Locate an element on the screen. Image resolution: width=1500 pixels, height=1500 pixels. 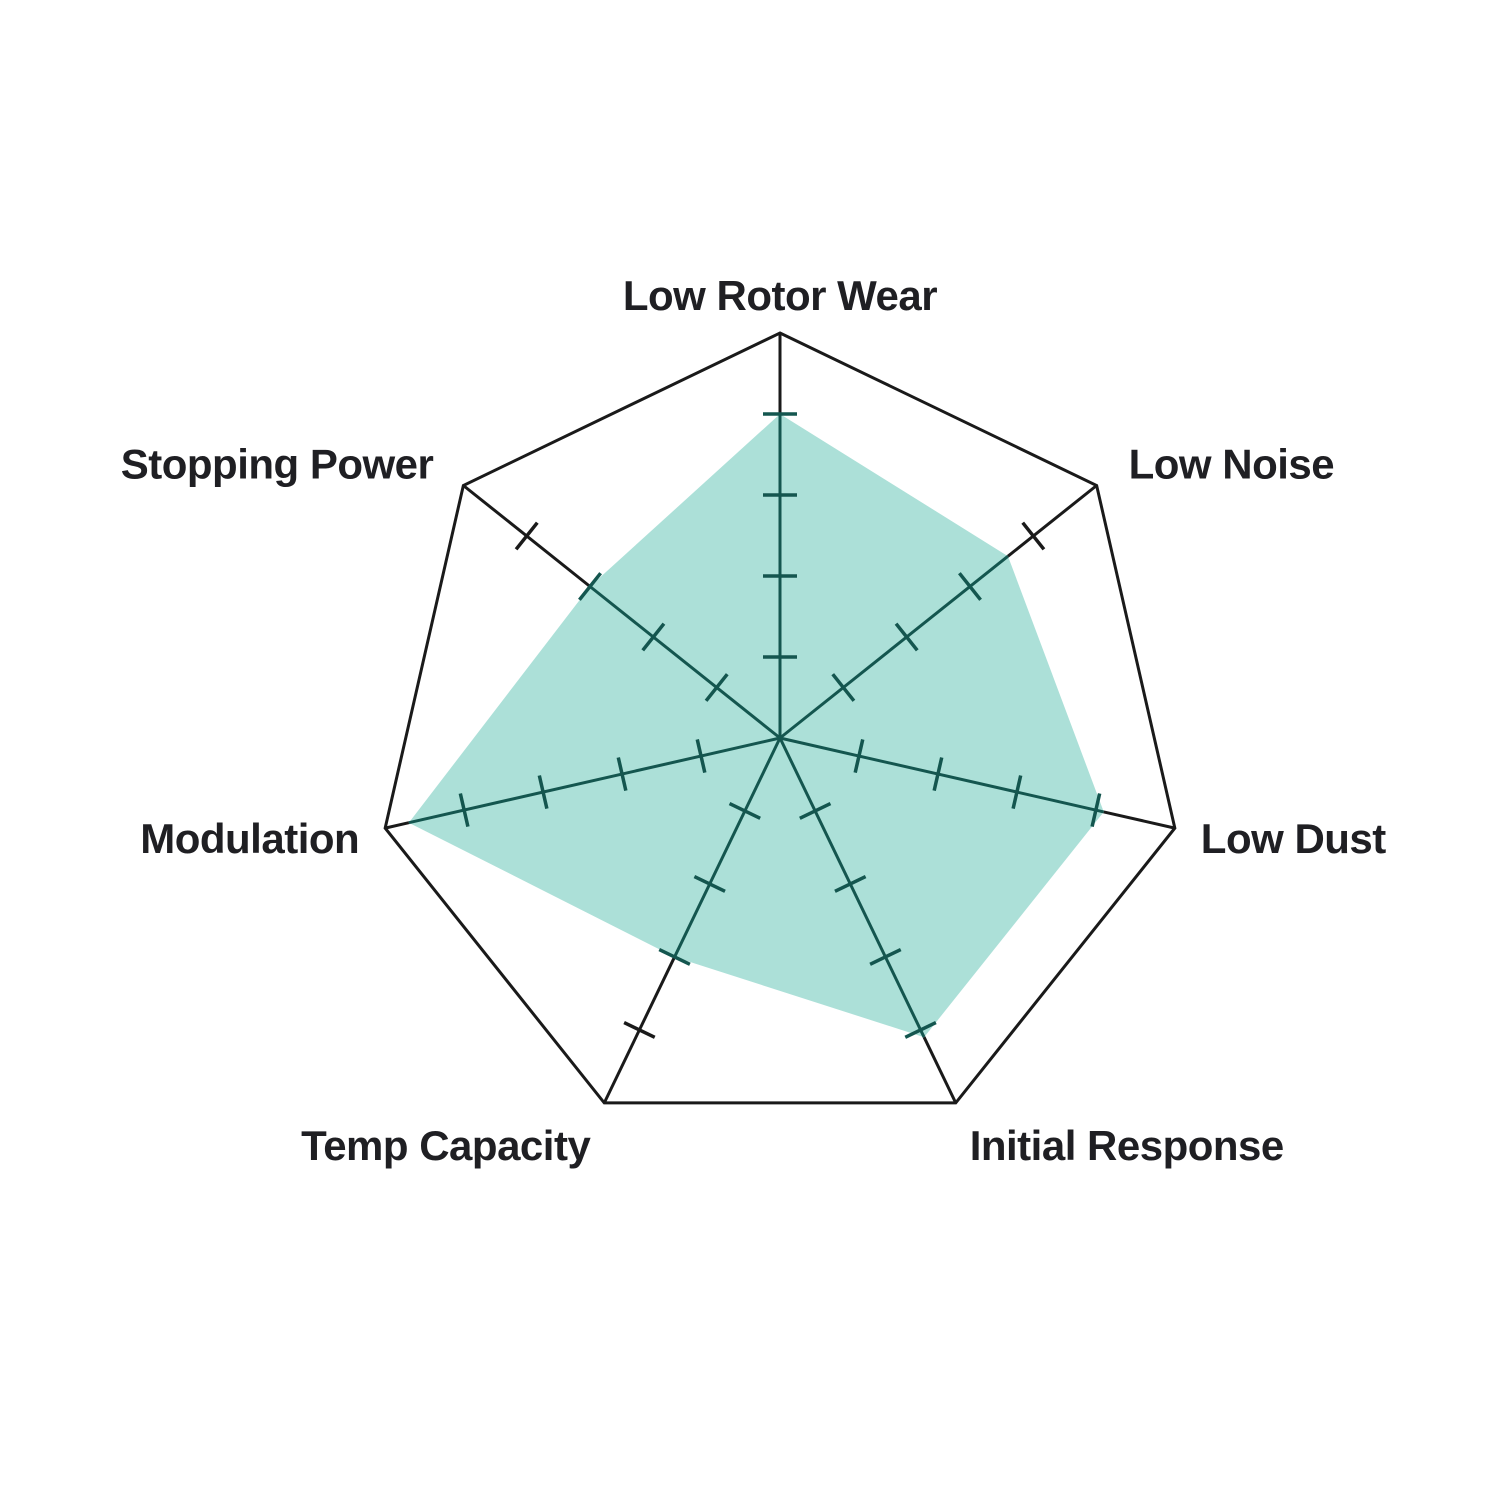
axis-label-low-rotor-wear: Low Rotor Wear is located at coordinates (780, 295).